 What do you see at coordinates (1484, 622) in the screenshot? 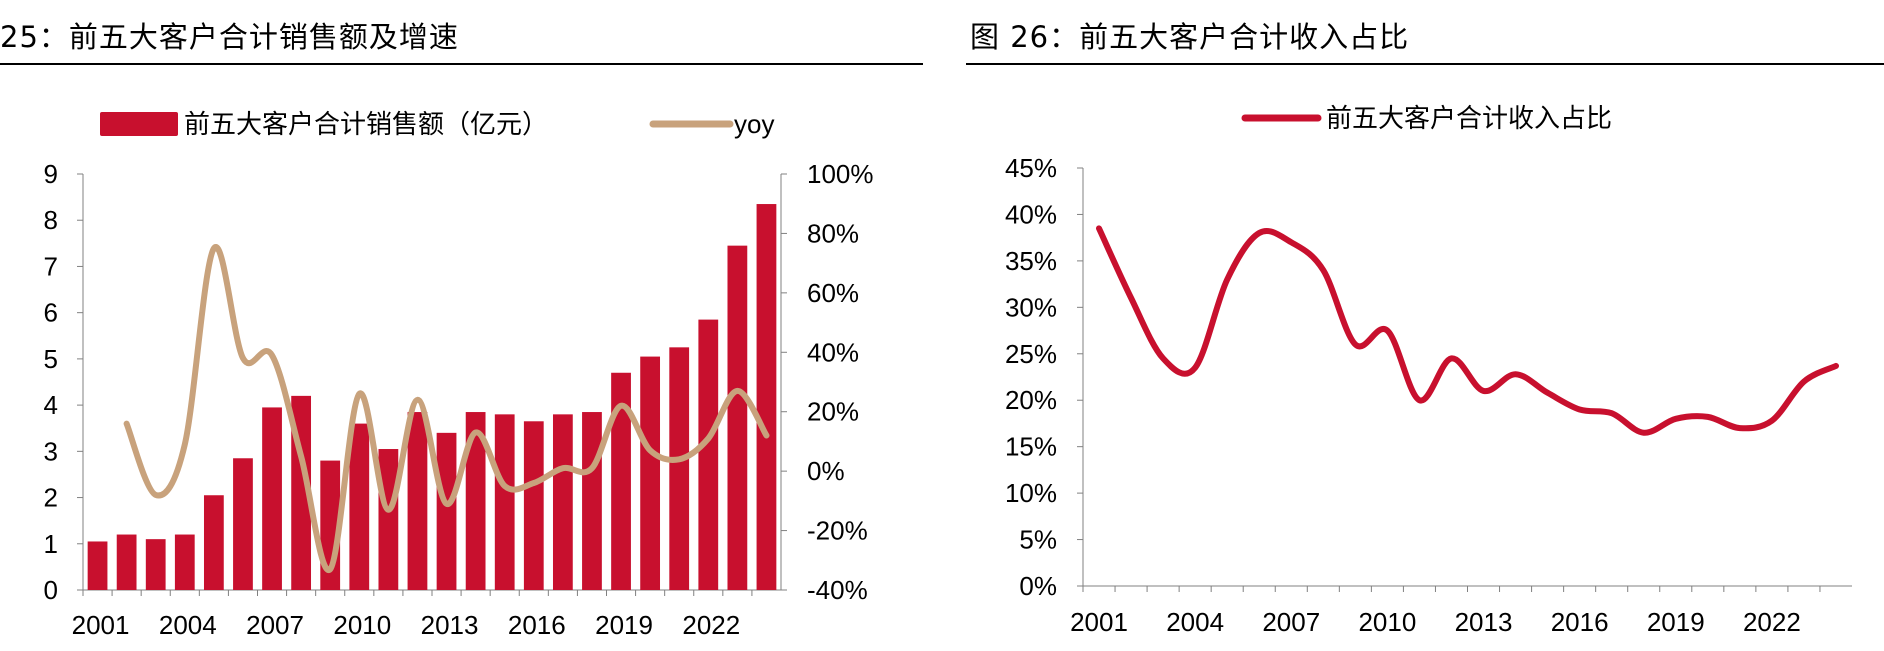
I see `right-chart-x-tick-label: 2013` at bounding box center [1484, 622].